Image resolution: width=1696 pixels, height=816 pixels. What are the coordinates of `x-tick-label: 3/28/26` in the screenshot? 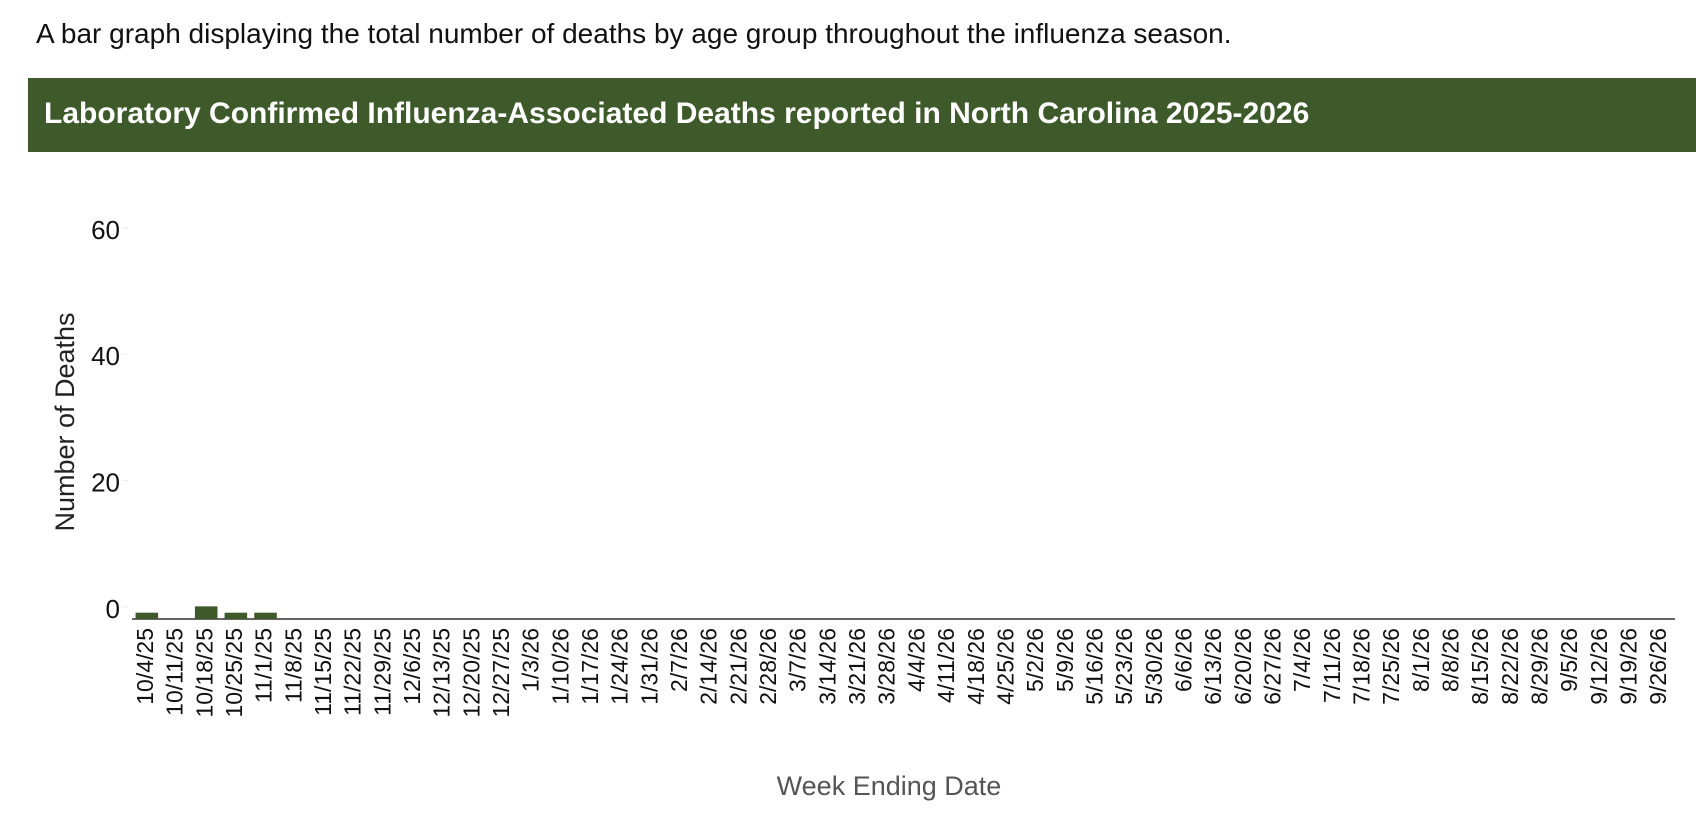 It's located at (887, 666).